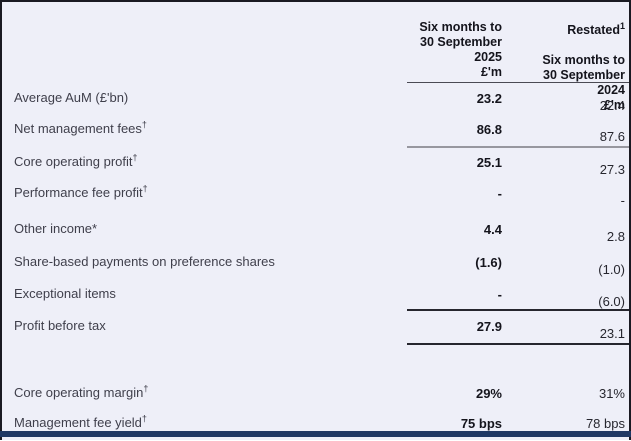  Describe the element at coordinates (518, 310) in the screenshot. I see `profit-before-tax-top-rule` at that location.